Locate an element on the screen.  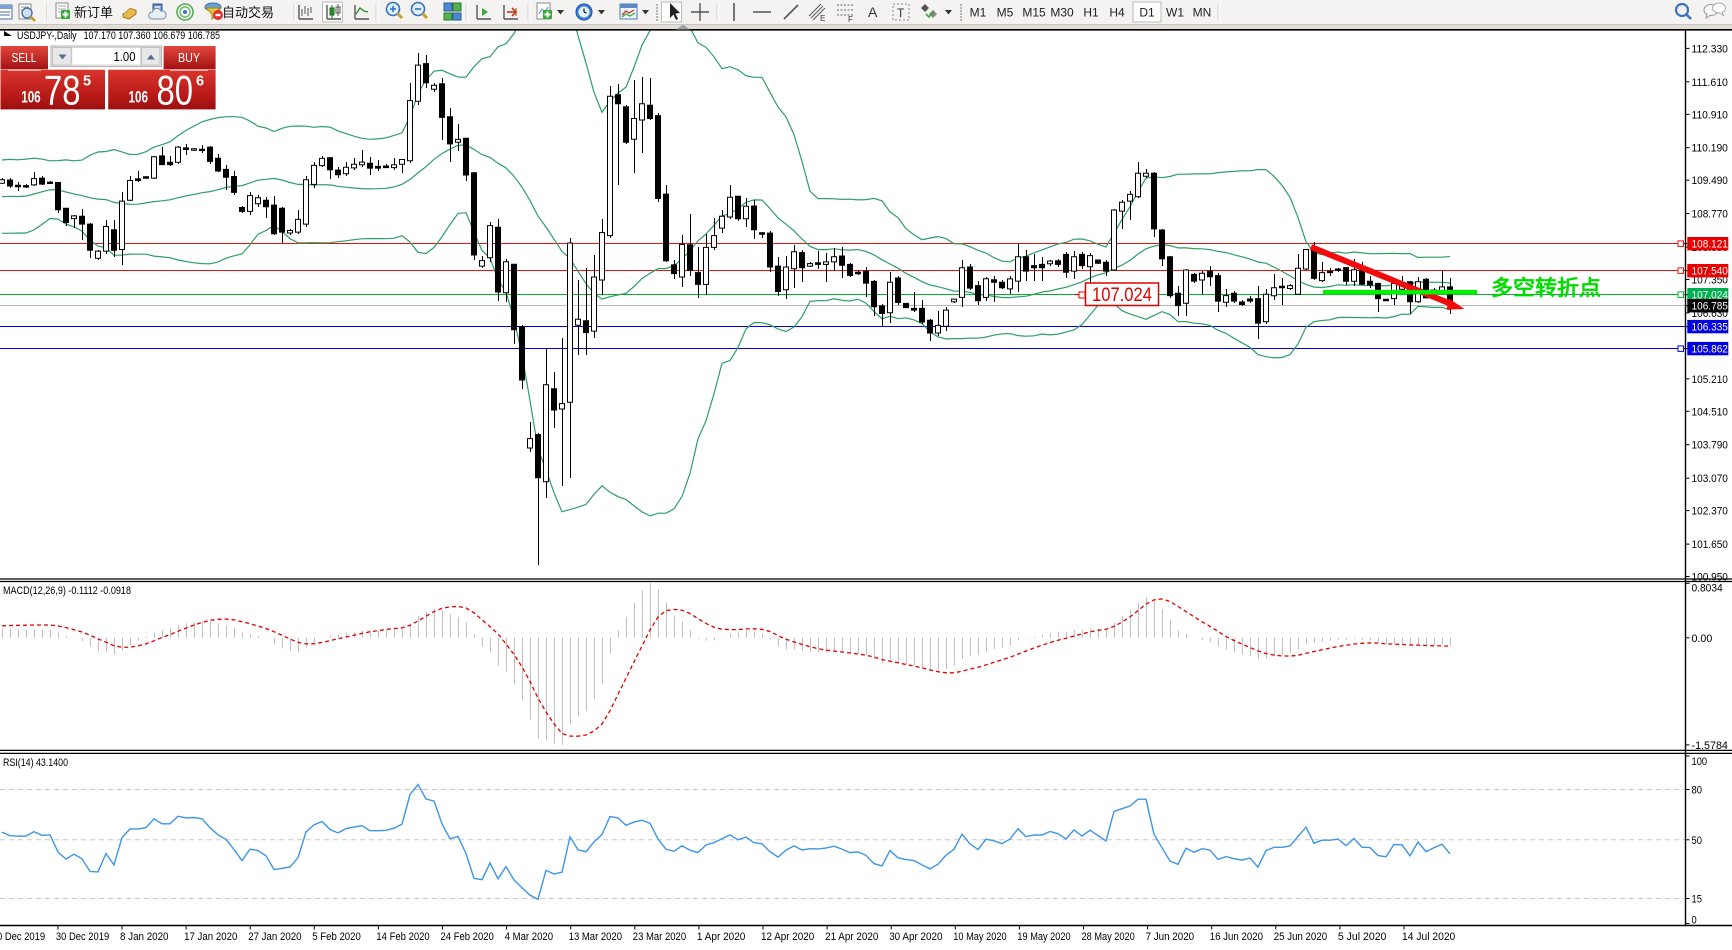
svg-text: 5 Feb 2020 is located at coordinates (336, 937).